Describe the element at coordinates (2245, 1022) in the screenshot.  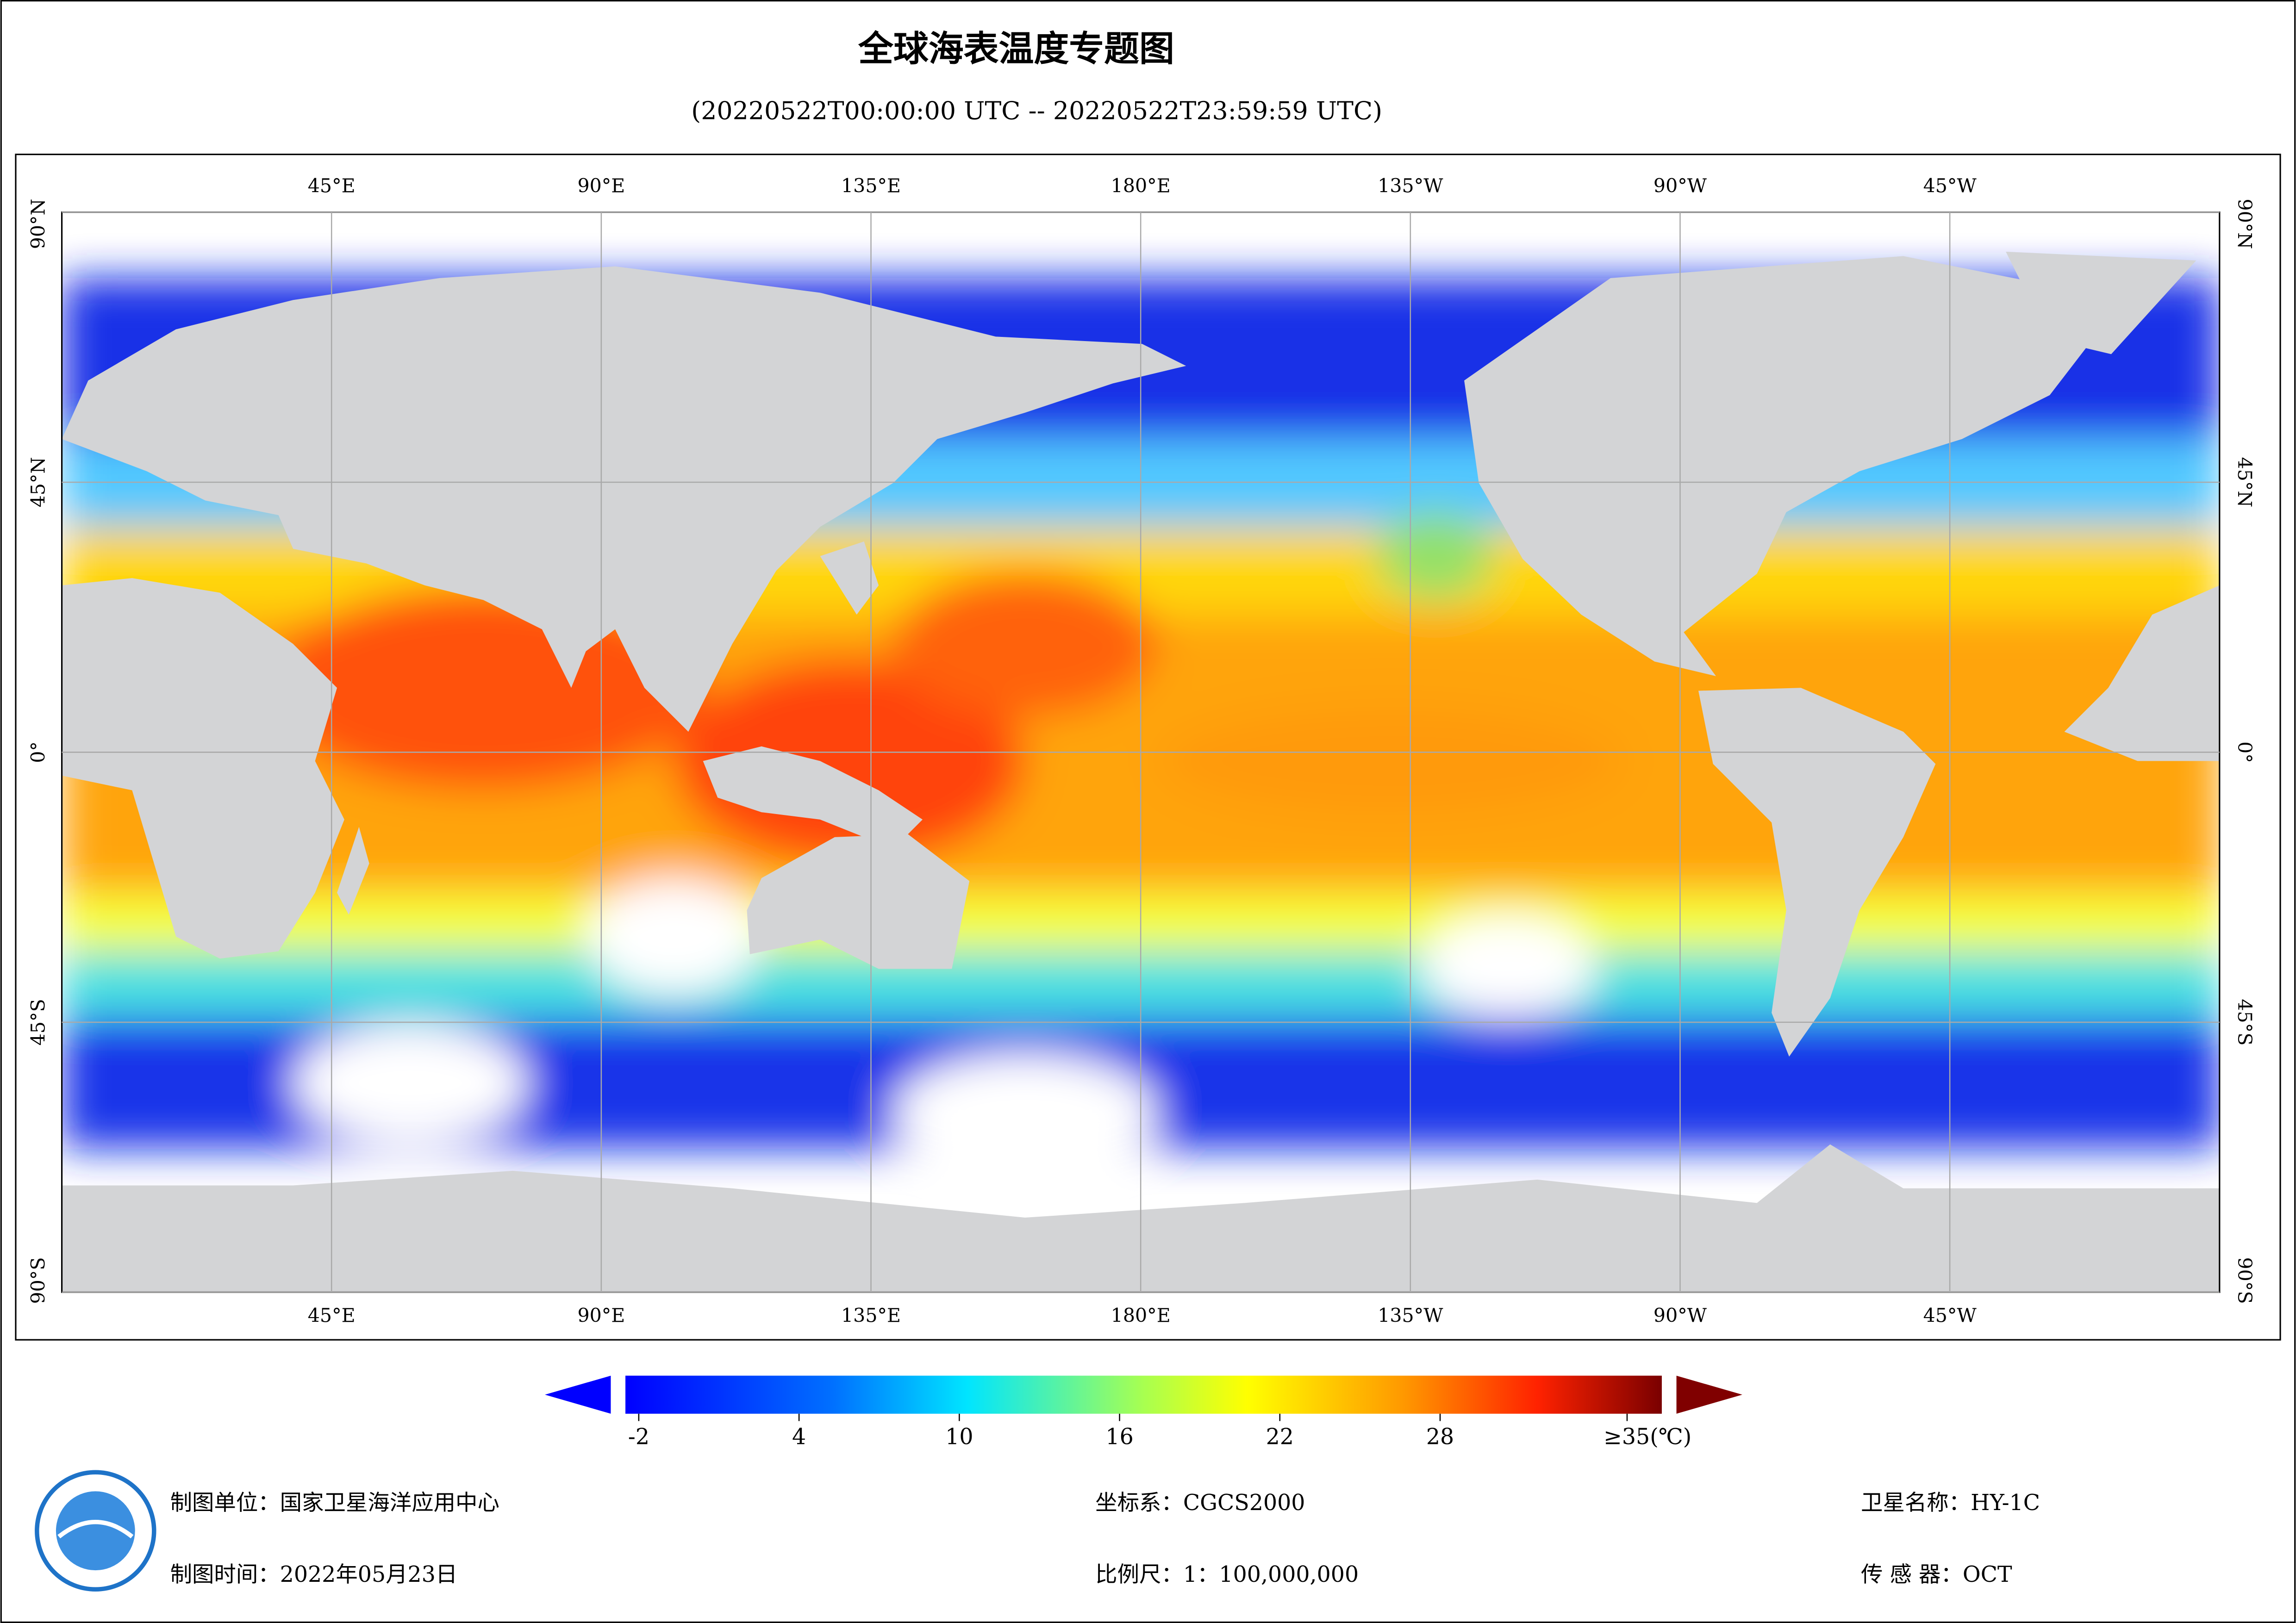
I see `lat-label-right: 45°S` at that location.